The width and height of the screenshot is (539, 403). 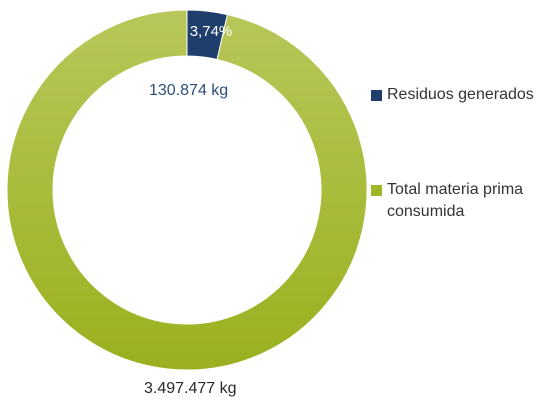 I want to click on residuos-value-label: 130.874 kg, so click(x=189, y=90).